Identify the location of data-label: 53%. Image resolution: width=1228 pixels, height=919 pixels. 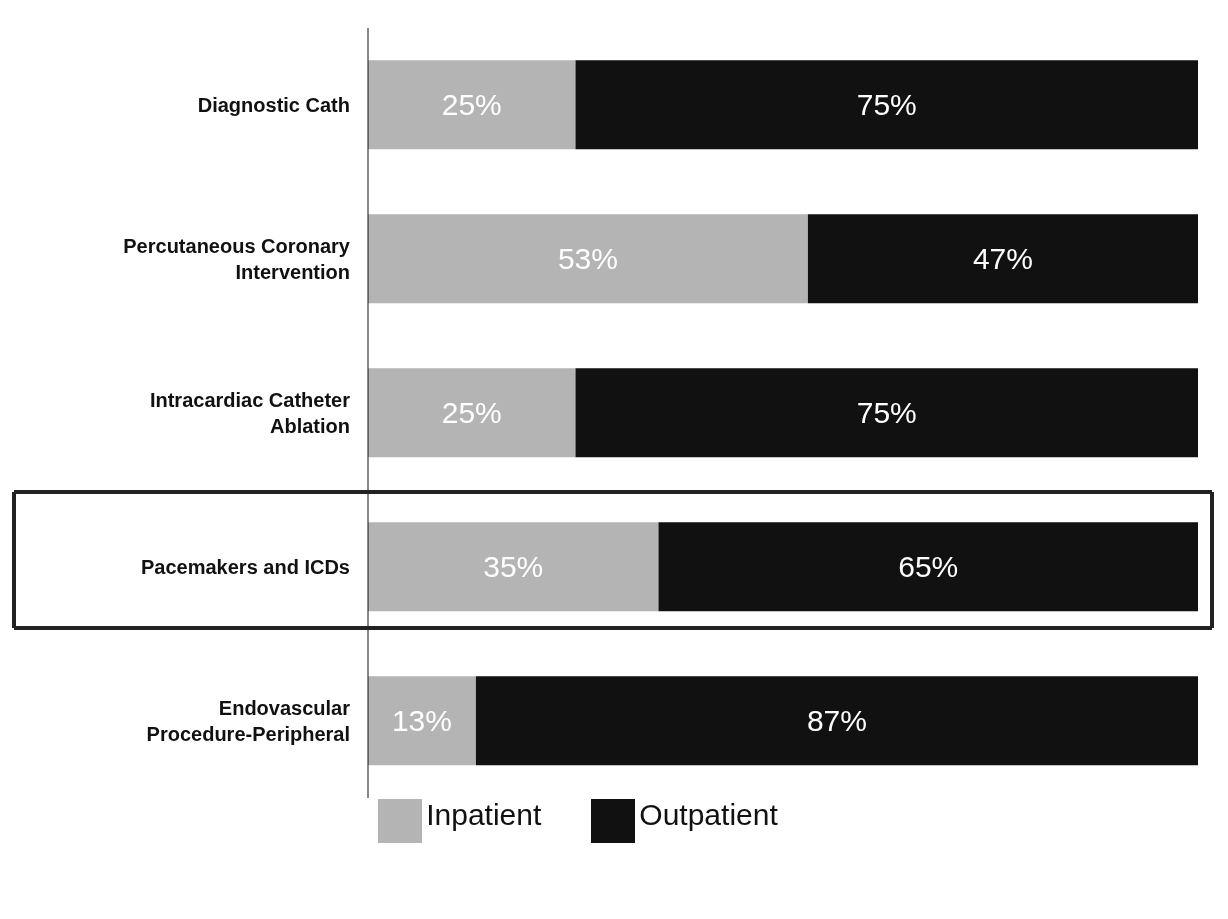
(587, 258).